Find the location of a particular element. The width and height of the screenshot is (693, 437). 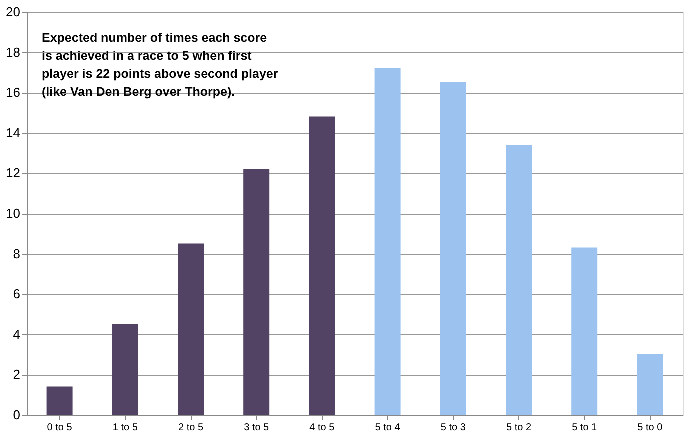

y-tick-label: 2 is located at coordinates (16, 374).